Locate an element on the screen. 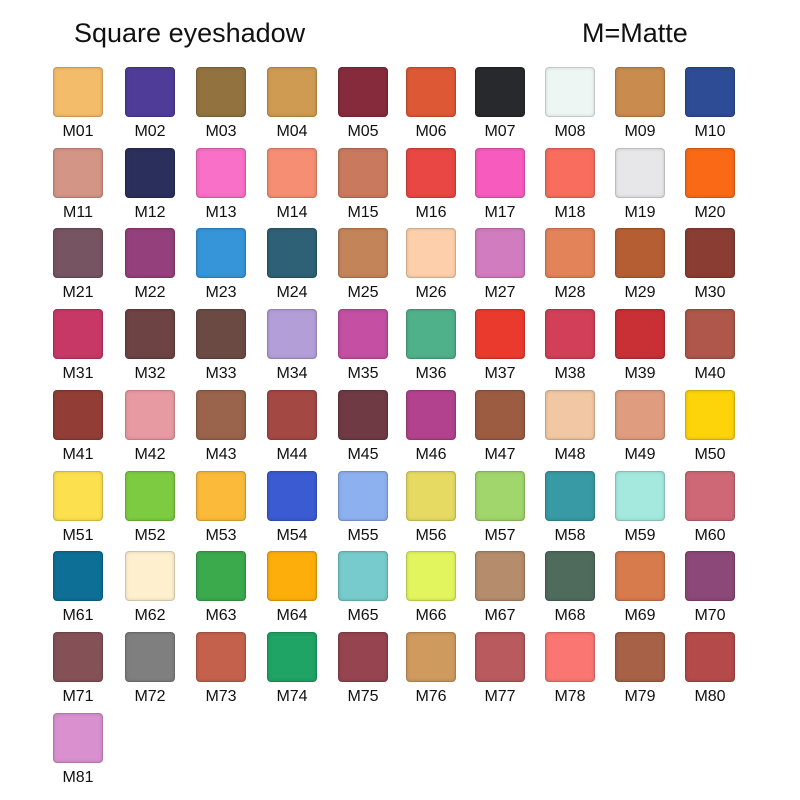 This screenshot has height=800, width=800. swatch-label: M30 is located at coordinates (710, 293).